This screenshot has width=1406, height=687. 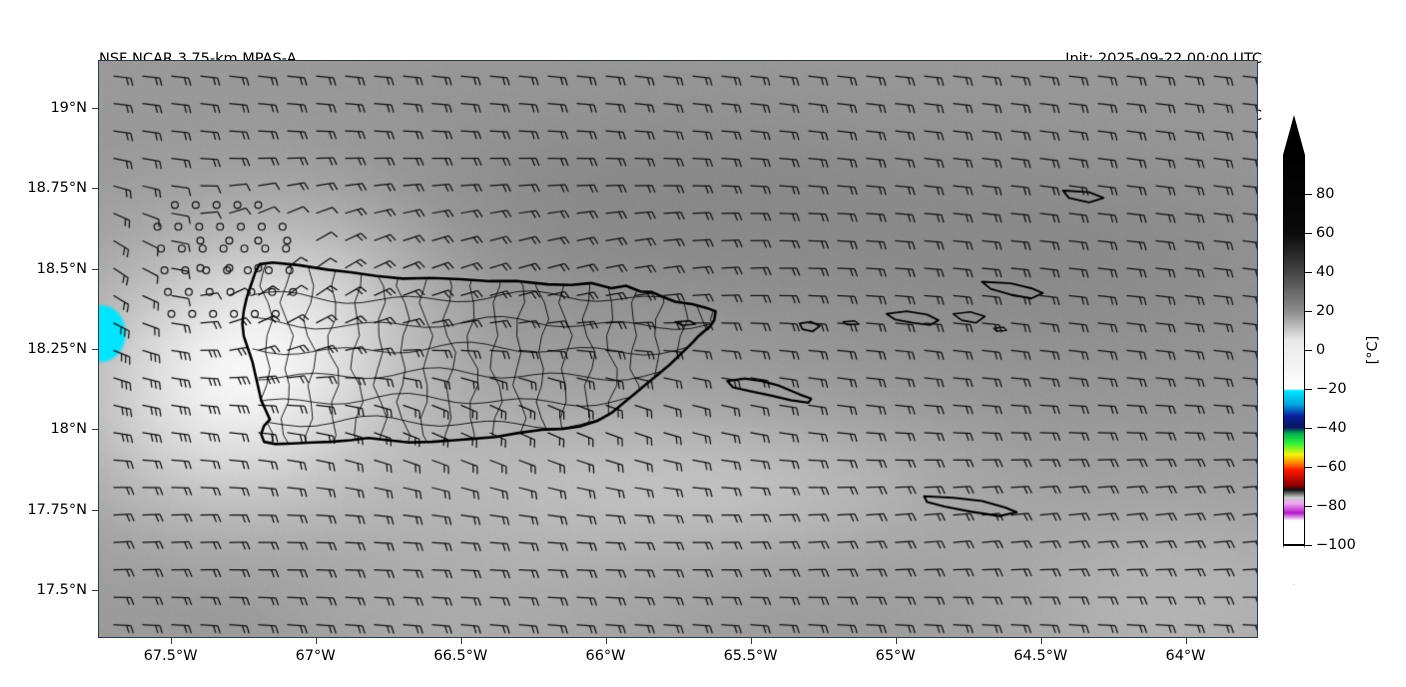 What do you see at coordinates (61, 589) in the screenshot?
I see `y-tick-label: 17.5°N` at bounding box center [61, 589].